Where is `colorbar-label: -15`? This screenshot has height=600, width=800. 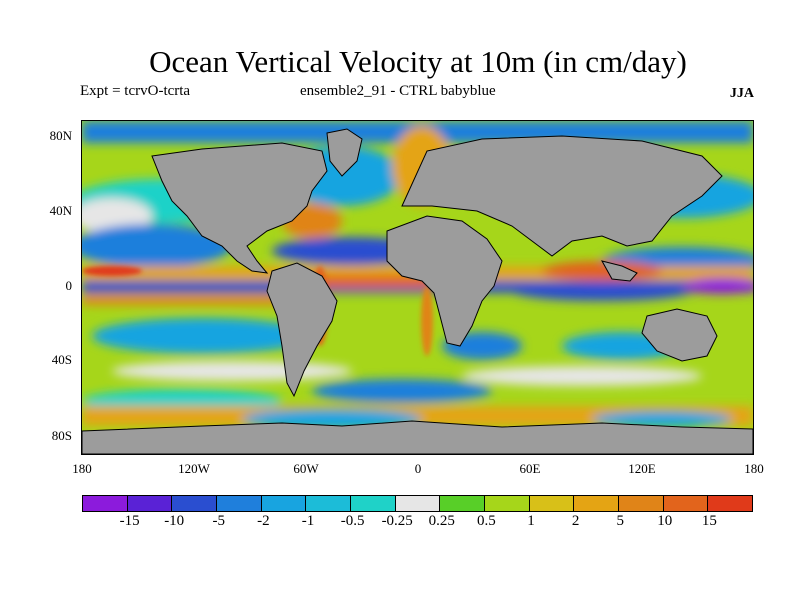 colorbar-label: -15 is located at coordinates (129, 521).